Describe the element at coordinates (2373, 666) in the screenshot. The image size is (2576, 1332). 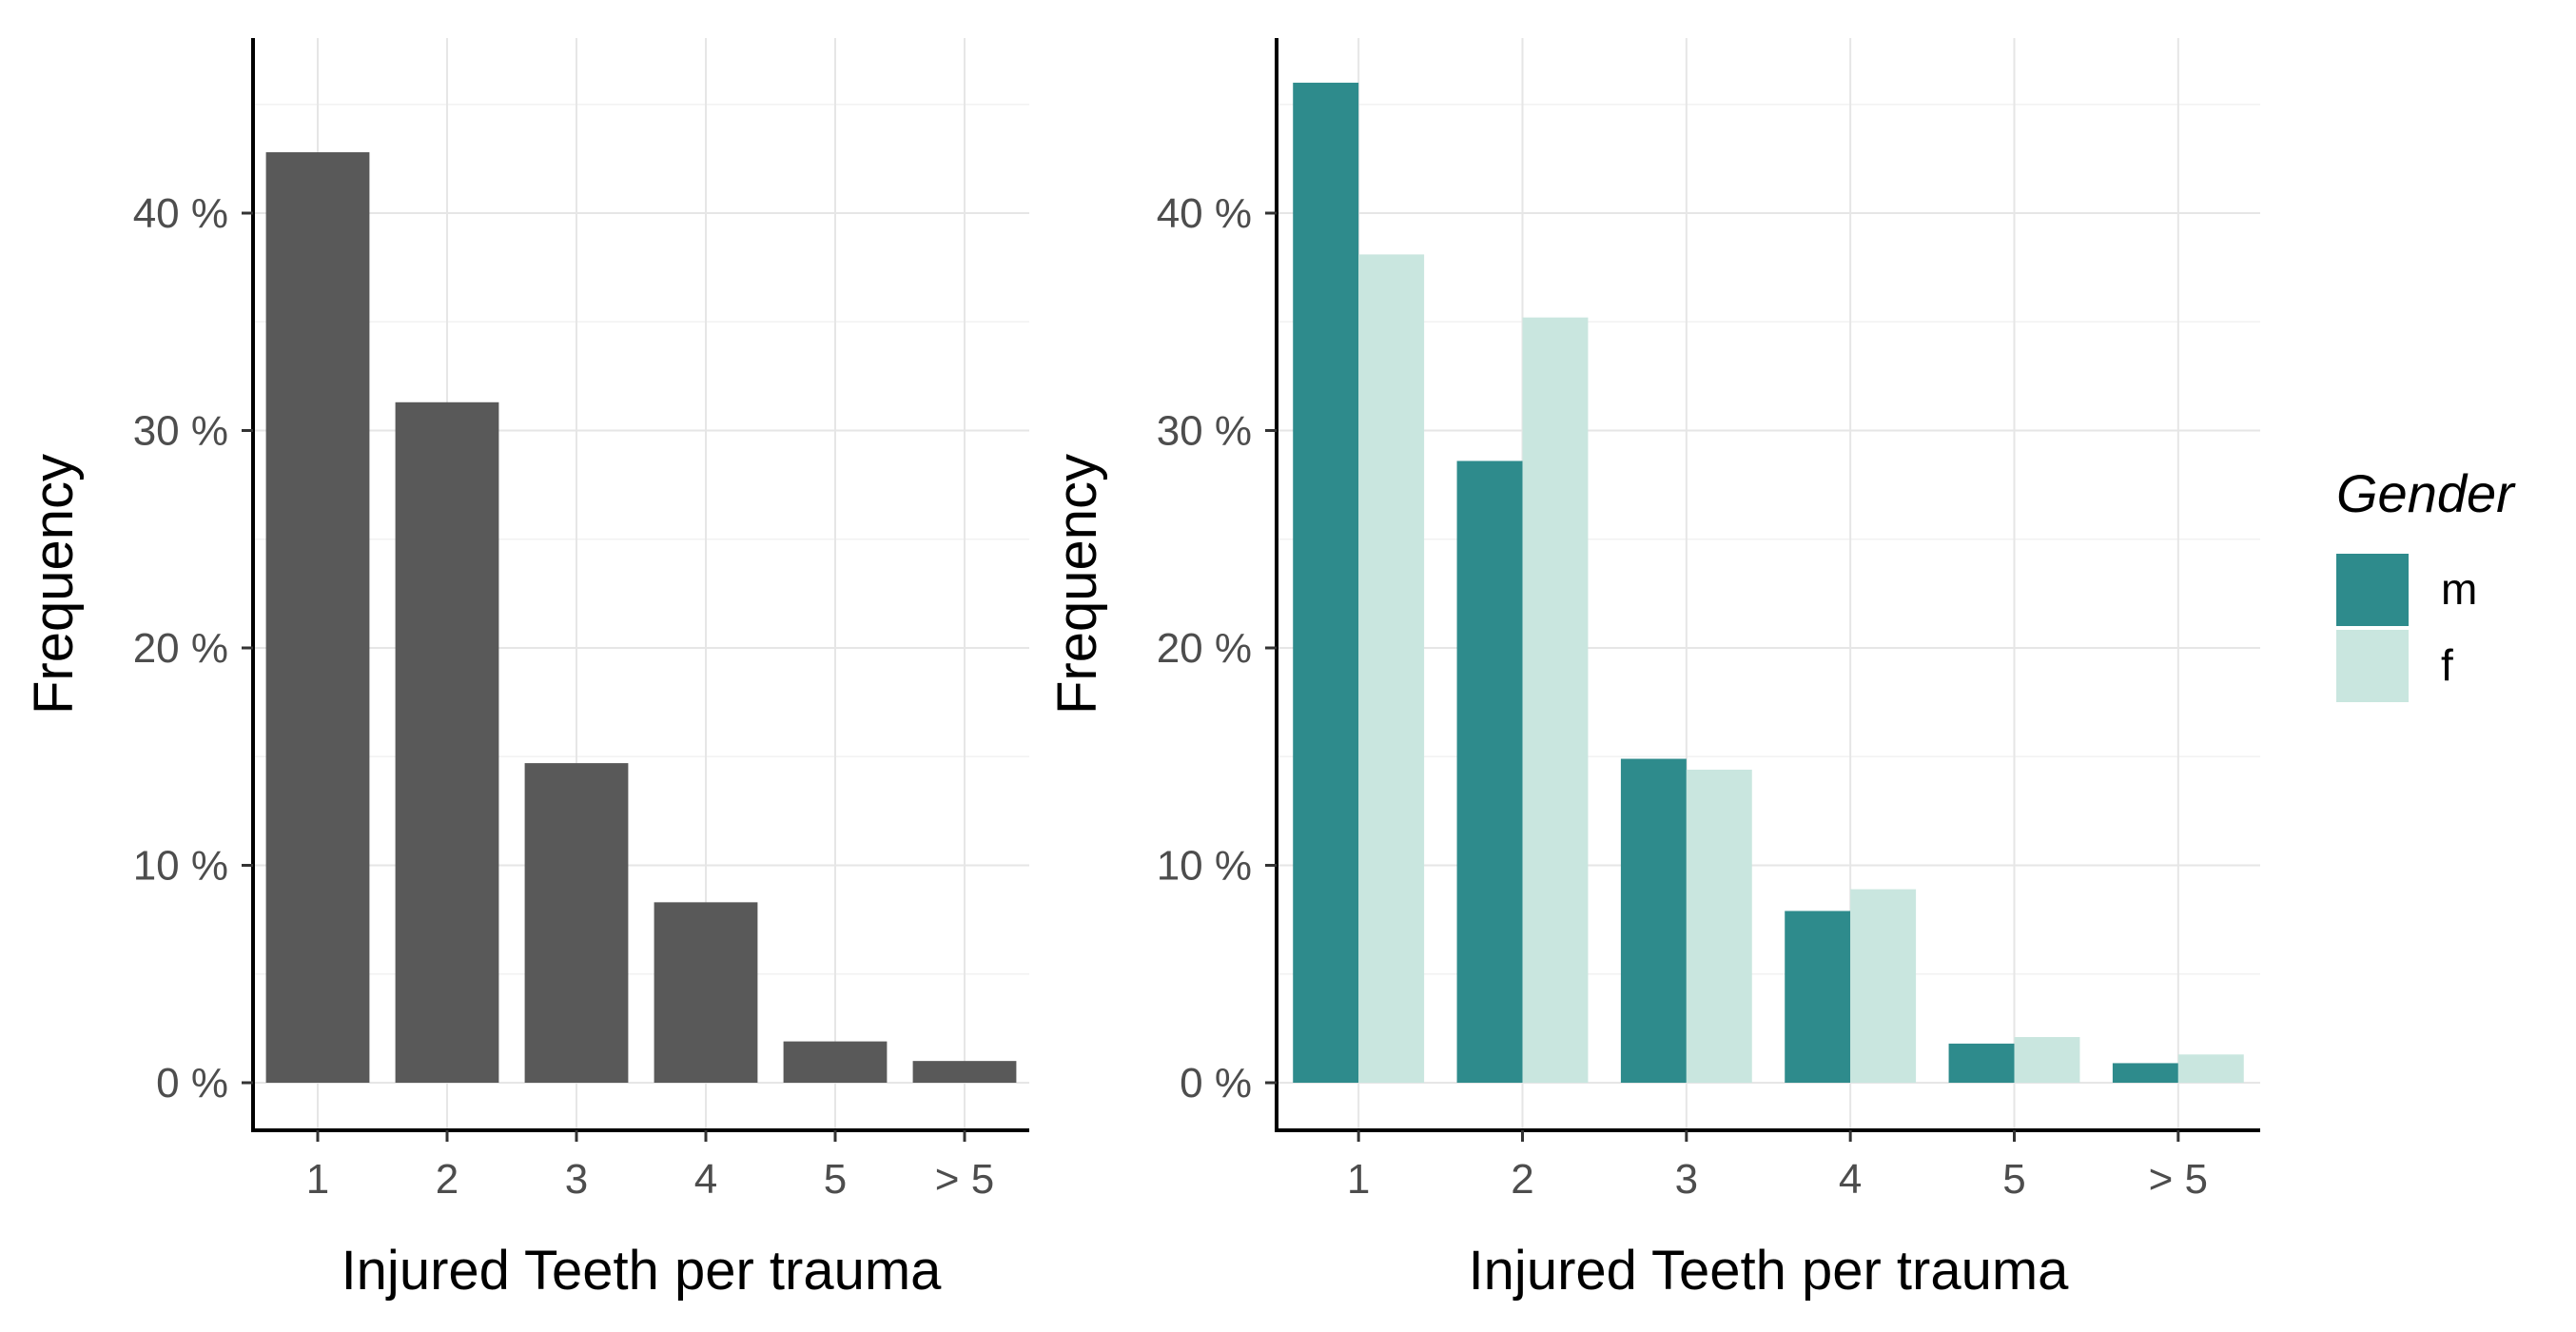
I see `legend-key-f` at that location.